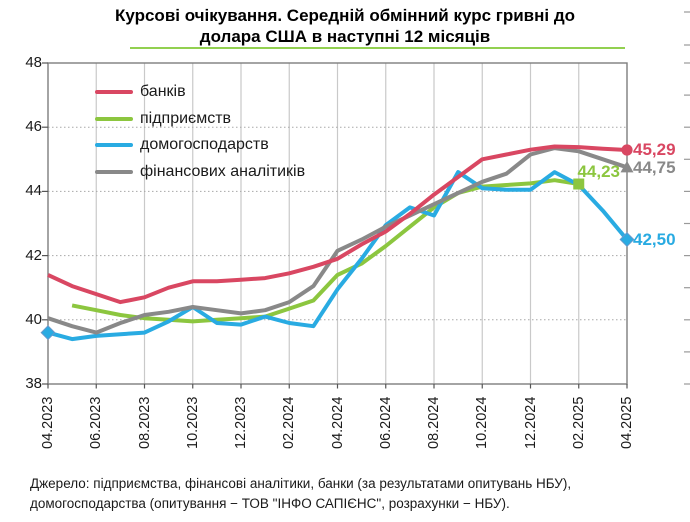 Image resolution: width=690 pixels, height=522 pixels. I want to click on series-end-value-label: 42,50, so click(654, 239).